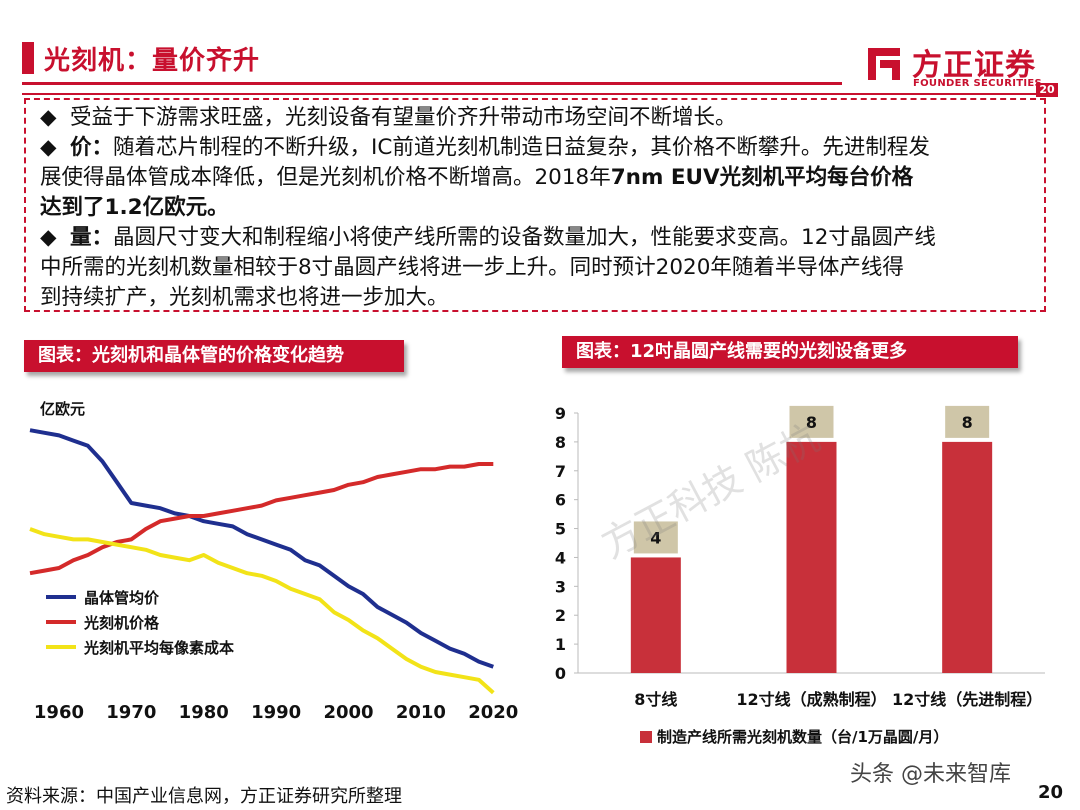  What do you see at coordinates (92, 147) in the screenshot?
I see `bullet-2-lead: 价：` at bounding box center [92, 147].